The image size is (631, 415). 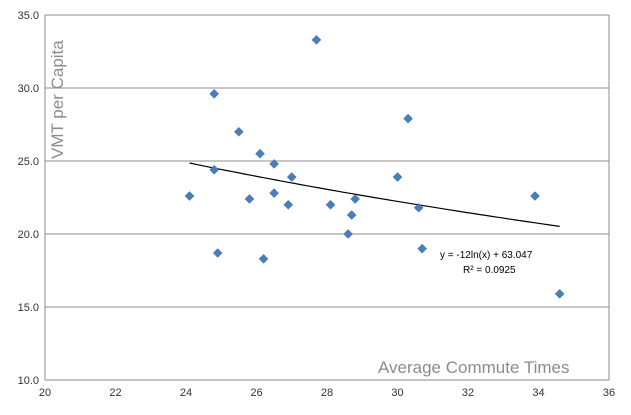 What do you see at coordinates (28, 308) in the screenshot?
I see `y-tick-label: 15.0` at bounding box center [28, 308].